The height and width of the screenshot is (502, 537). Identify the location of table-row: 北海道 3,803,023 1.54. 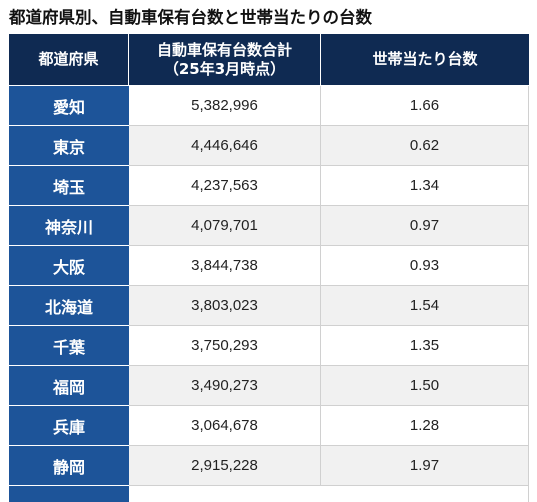
(269, 306).